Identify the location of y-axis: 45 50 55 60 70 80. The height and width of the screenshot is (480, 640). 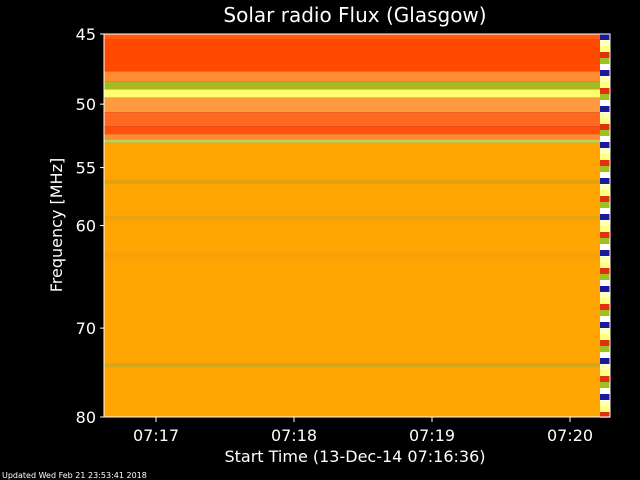
(90, 226).